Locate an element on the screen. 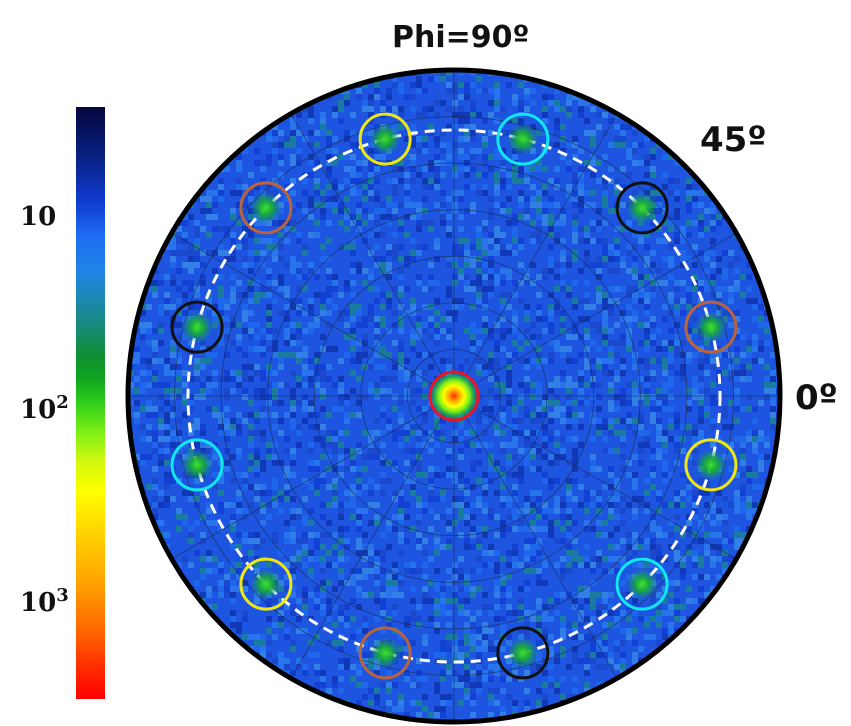  center-spot is located at coordinates (454, 396).